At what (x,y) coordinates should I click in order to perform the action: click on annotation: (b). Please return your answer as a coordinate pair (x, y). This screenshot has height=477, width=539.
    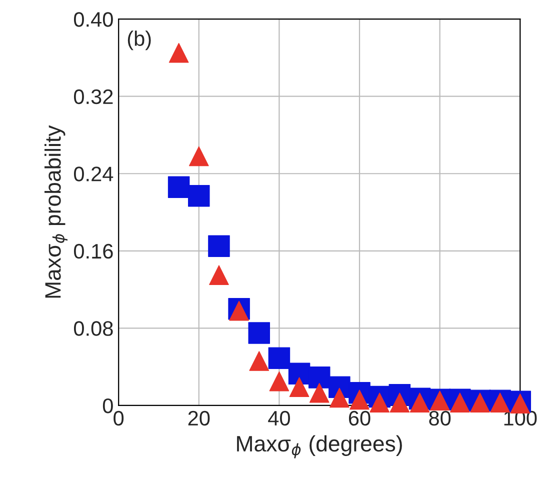
    Looking at the image, I should click on (139, 40).